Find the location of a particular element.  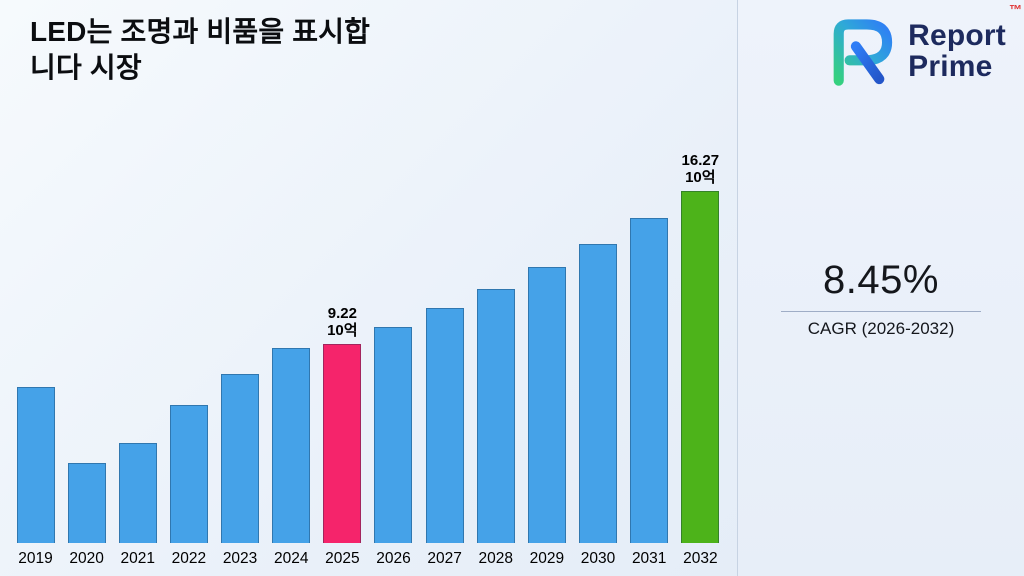

bar-column: 2020 is located at coordinates (86, 515).